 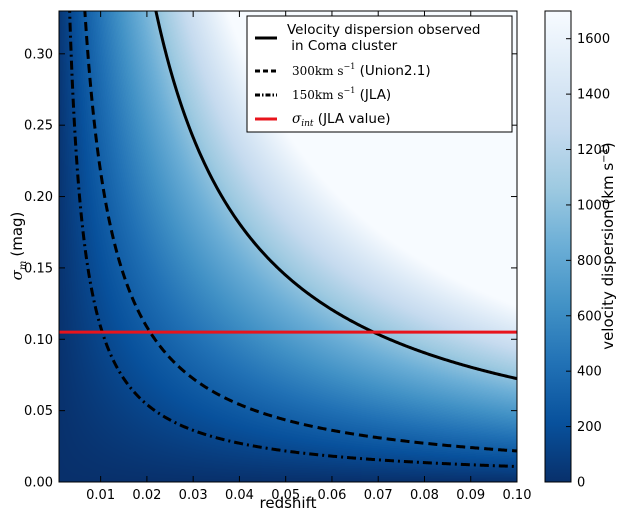 I want to click on x-tick-label: 0.03, so click(x=193, y=495).